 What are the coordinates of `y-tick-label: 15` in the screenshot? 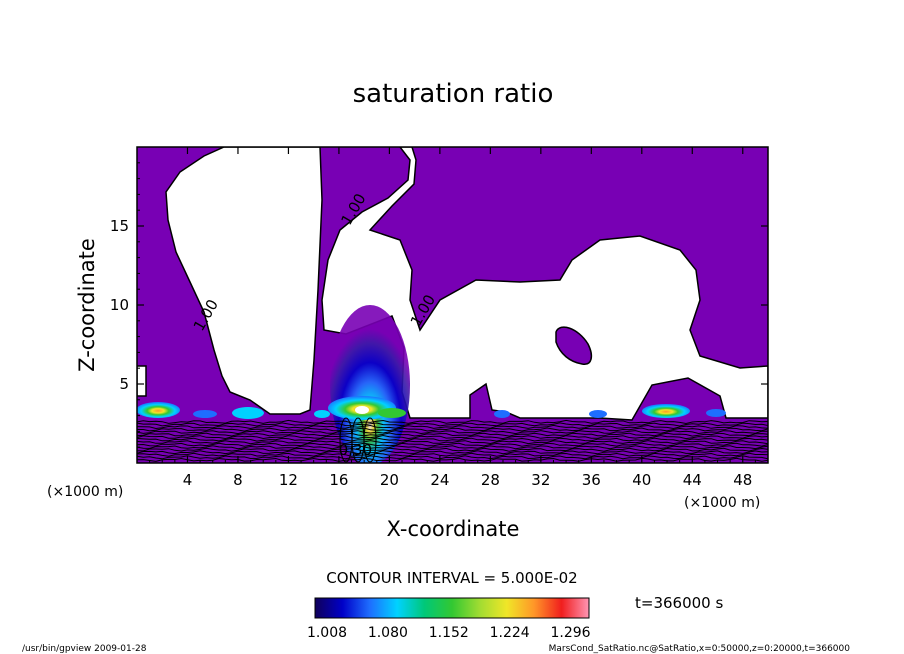 It's located at (119, 226).